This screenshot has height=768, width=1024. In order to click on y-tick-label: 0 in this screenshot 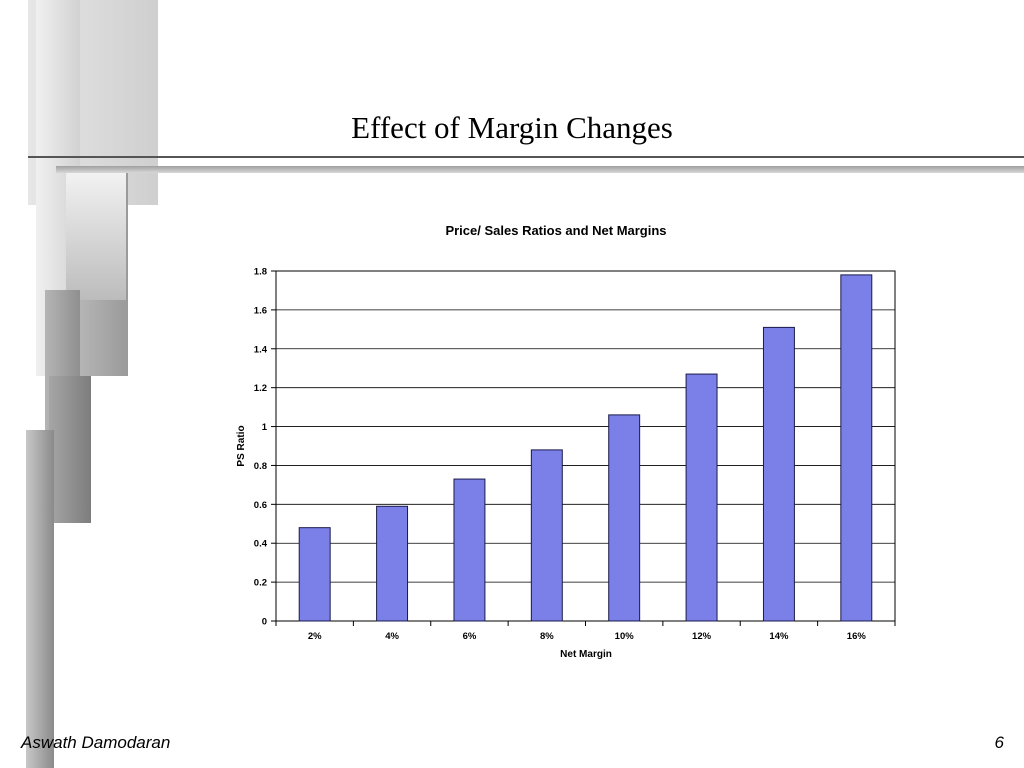, I will do `click(264, 622)`.